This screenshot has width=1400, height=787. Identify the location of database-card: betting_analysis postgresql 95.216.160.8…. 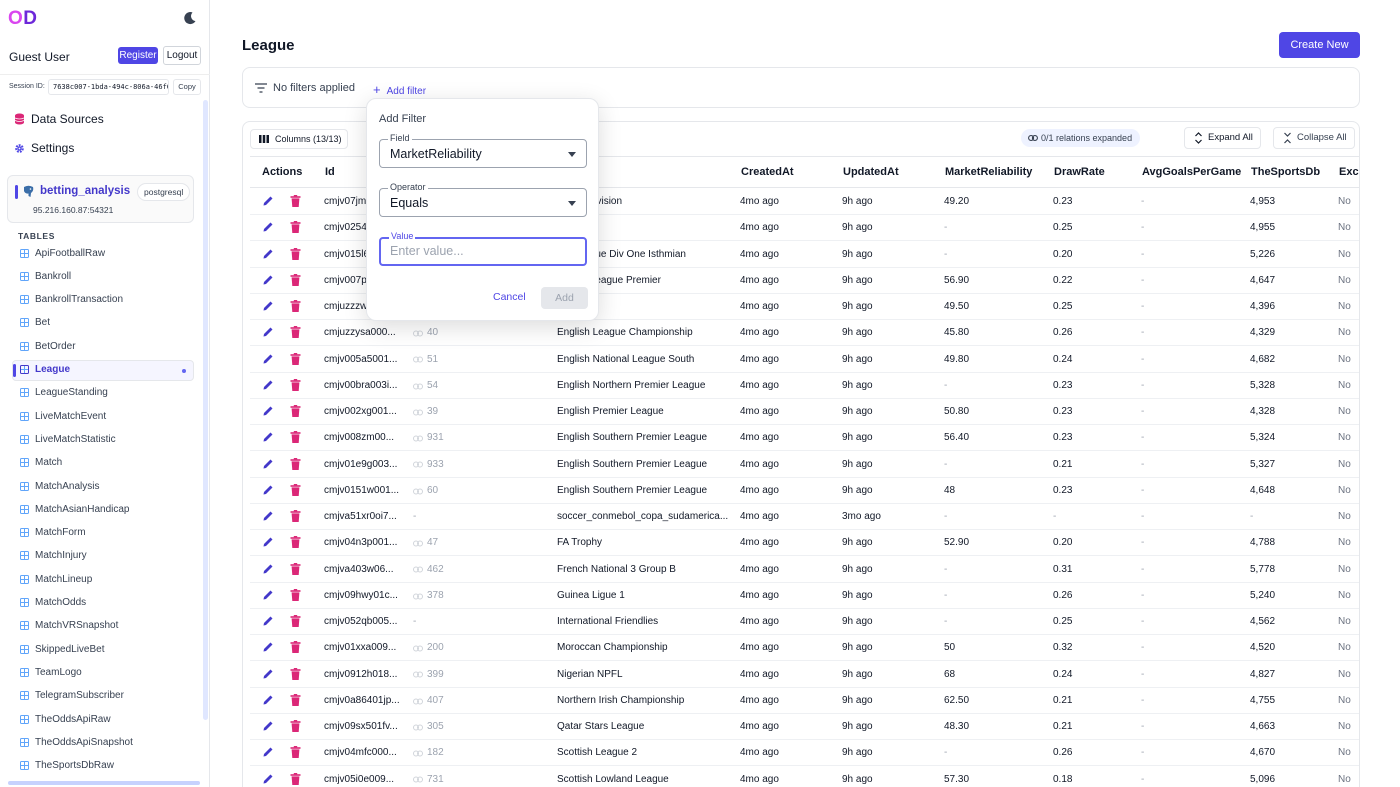
(100, 199).